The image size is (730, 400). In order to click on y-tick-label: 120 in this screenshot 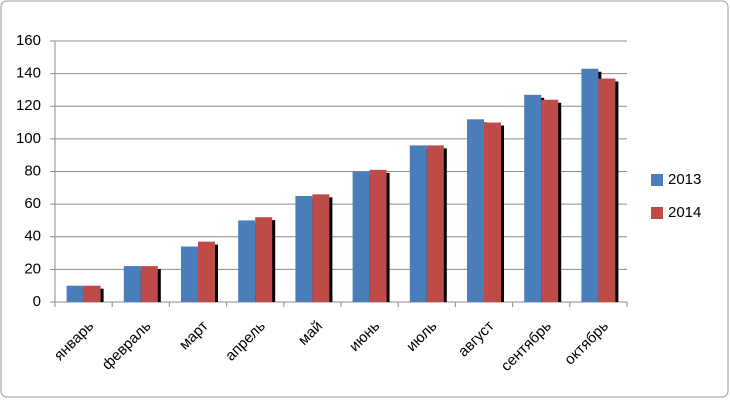, I will do `click(28, 105)`.